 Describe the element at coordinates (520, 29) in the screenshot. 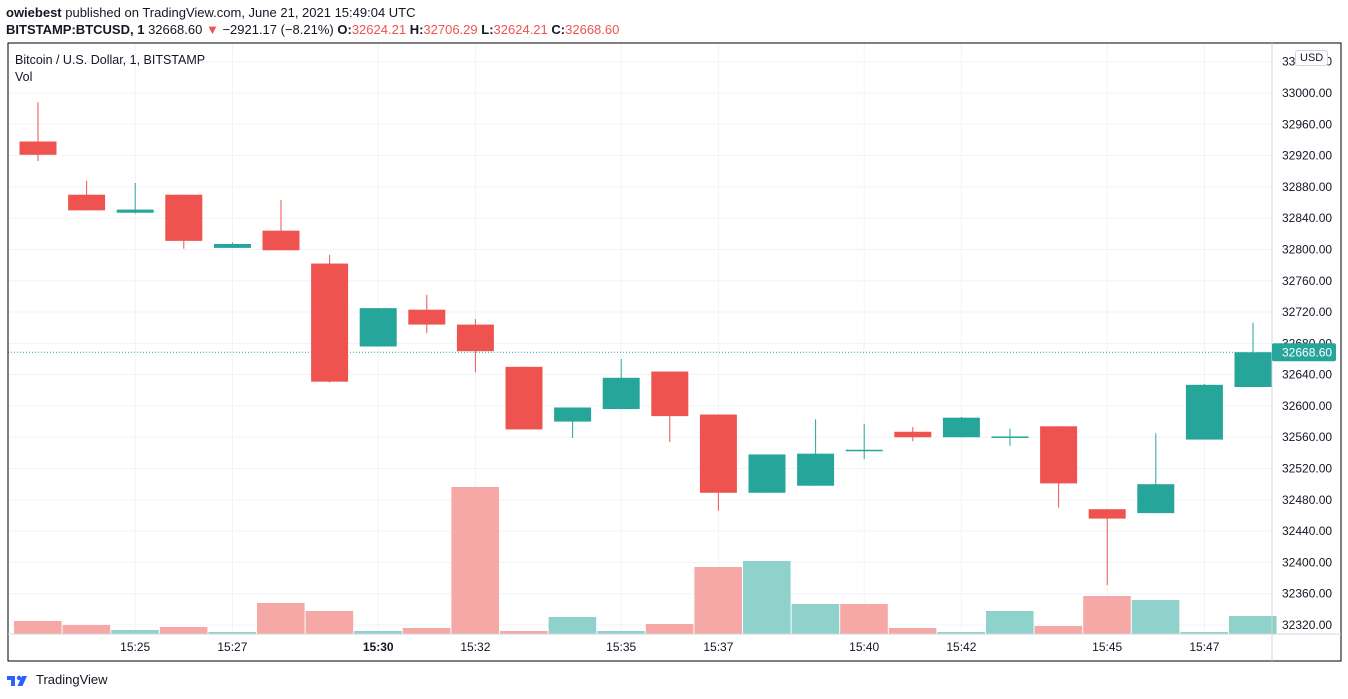

I see `low-value: 32624.21` at that location.